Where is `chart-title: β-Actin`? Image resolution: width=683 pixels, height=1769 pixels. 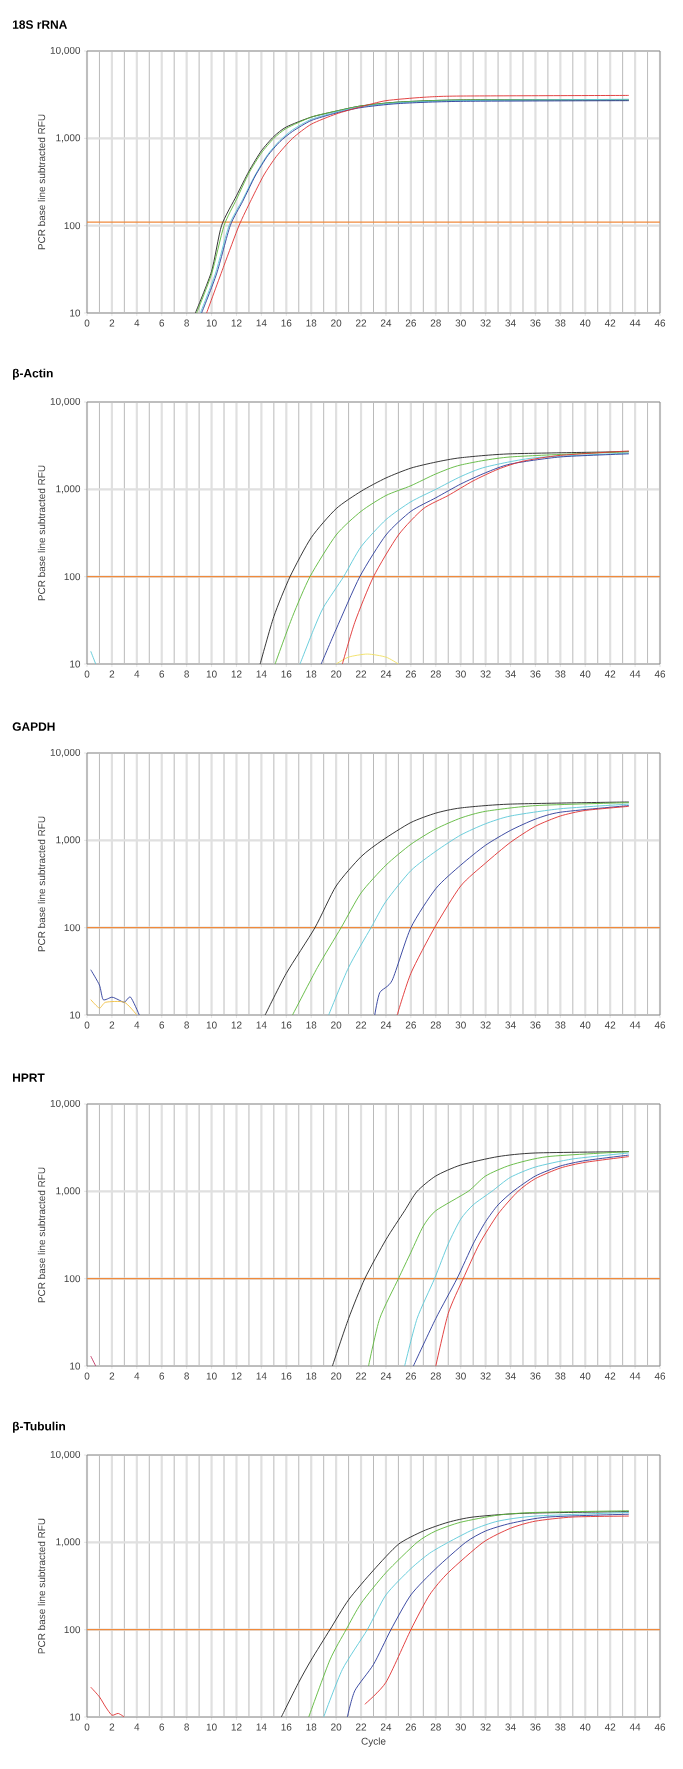 chart-title: β-Actin is located at coordinates (33, 374).